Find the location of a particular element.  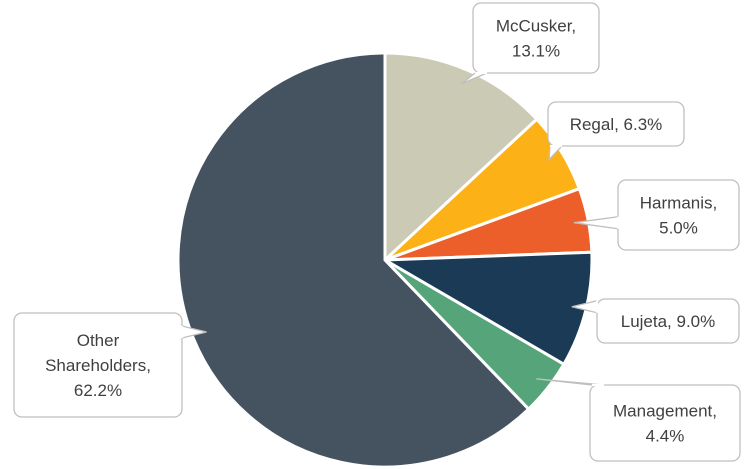

data-label-text: Harmanis, is located at coordinates (678, 203).